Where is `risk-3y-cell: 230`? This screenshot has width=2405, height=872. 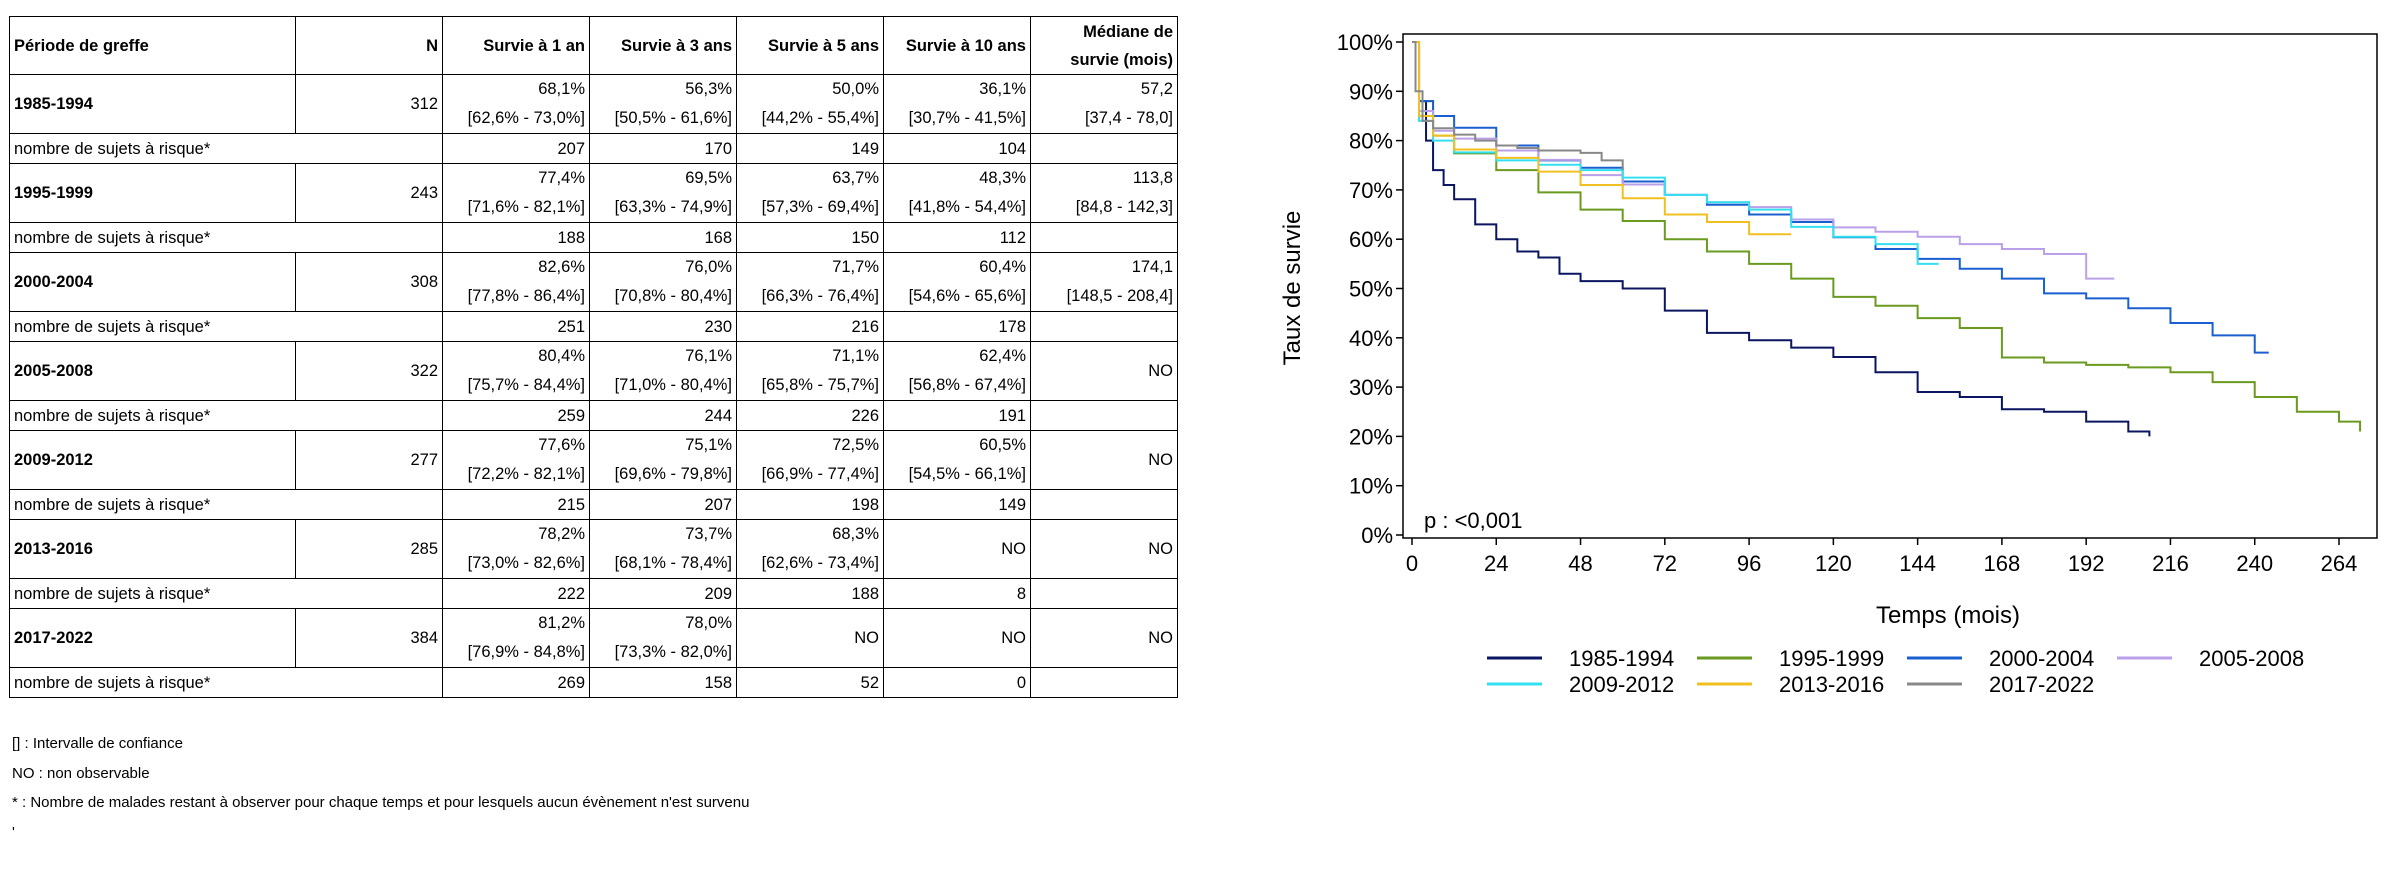
risk-3y-cell: 230 is located at coordinates (663, 326).